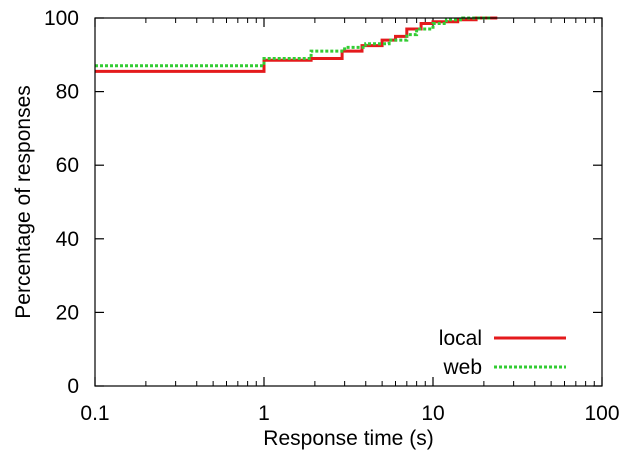  Describe the element at coordinates (67, 239) in the screenshot. I see `y-tick-label: 40` at that location.